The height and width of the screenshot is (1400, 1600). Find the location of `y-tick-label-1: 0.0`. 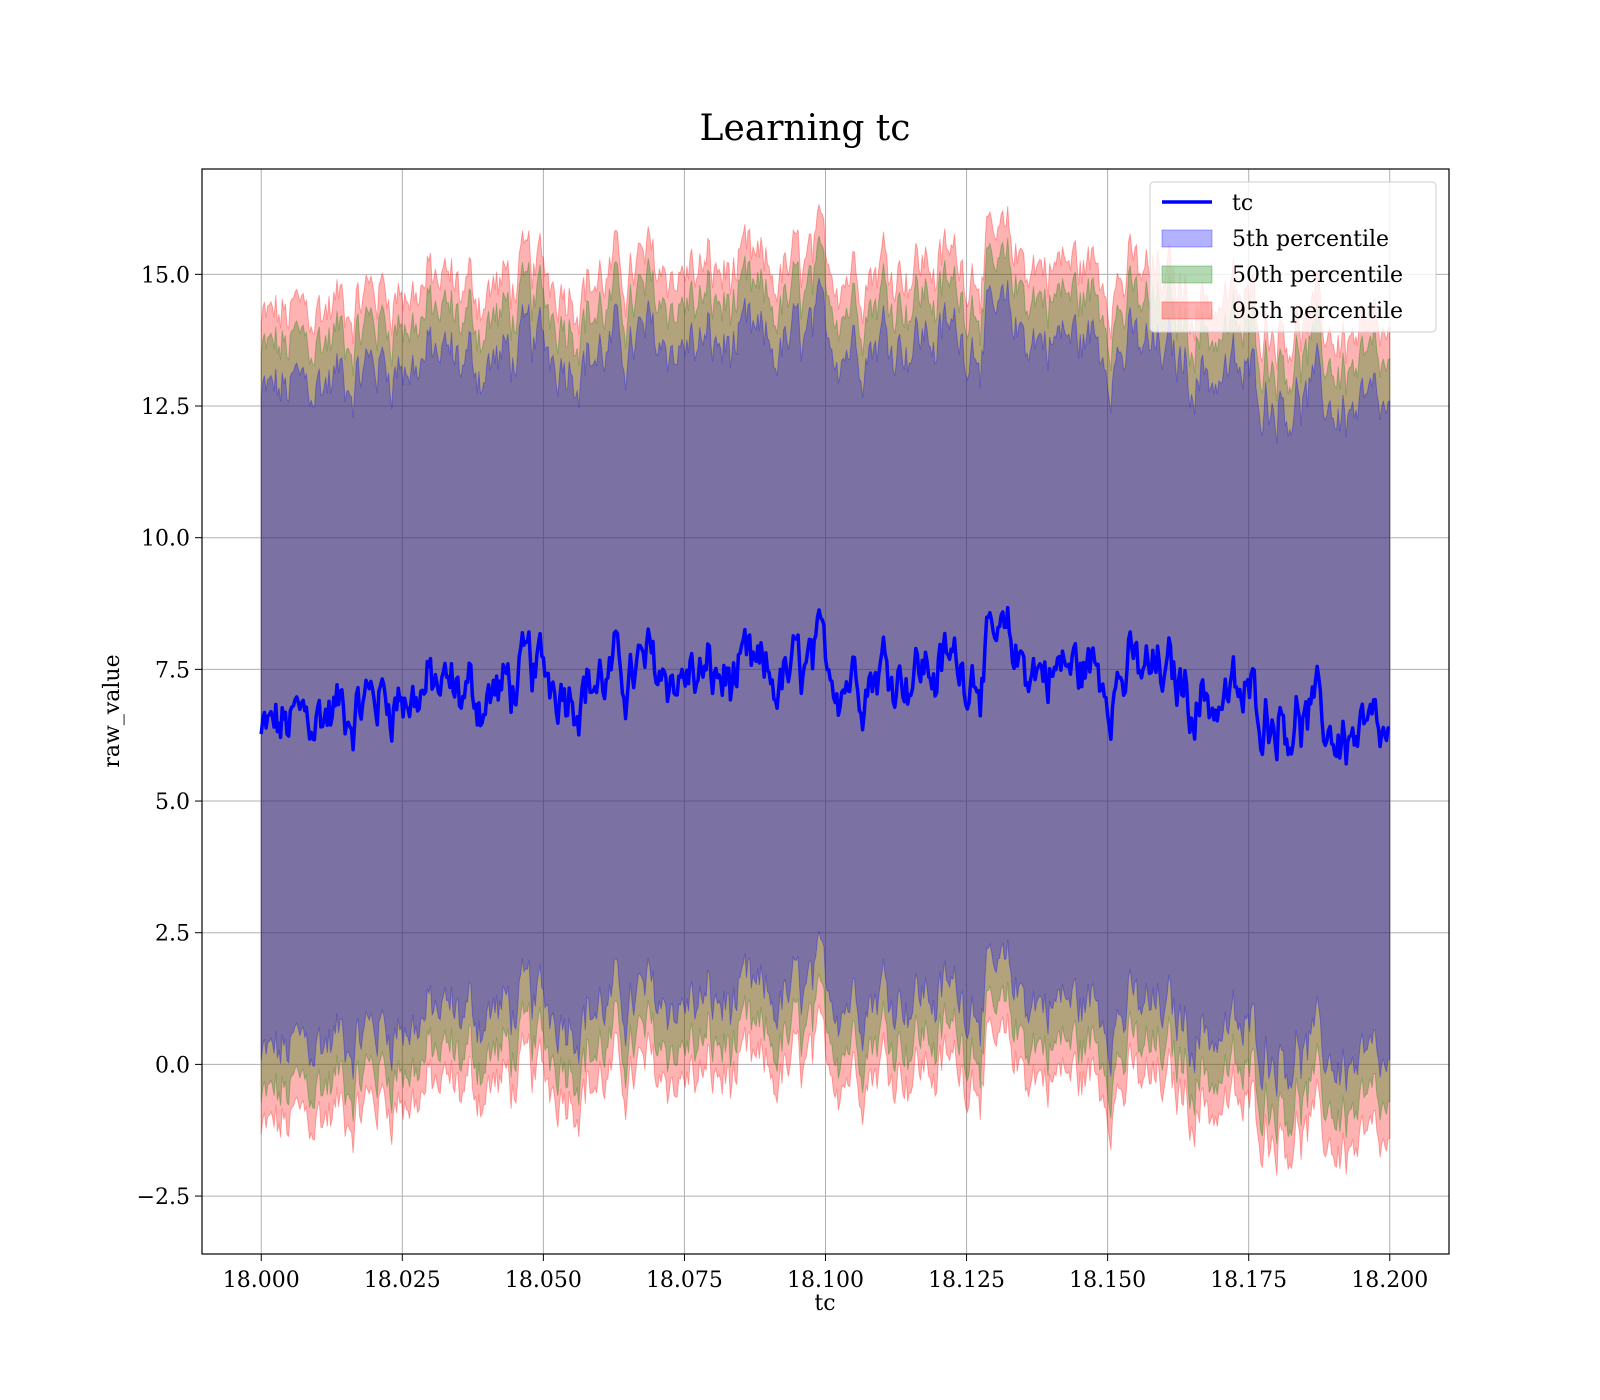

y-tick-label-1: 0.0 is located at coordinates (172, 1065).